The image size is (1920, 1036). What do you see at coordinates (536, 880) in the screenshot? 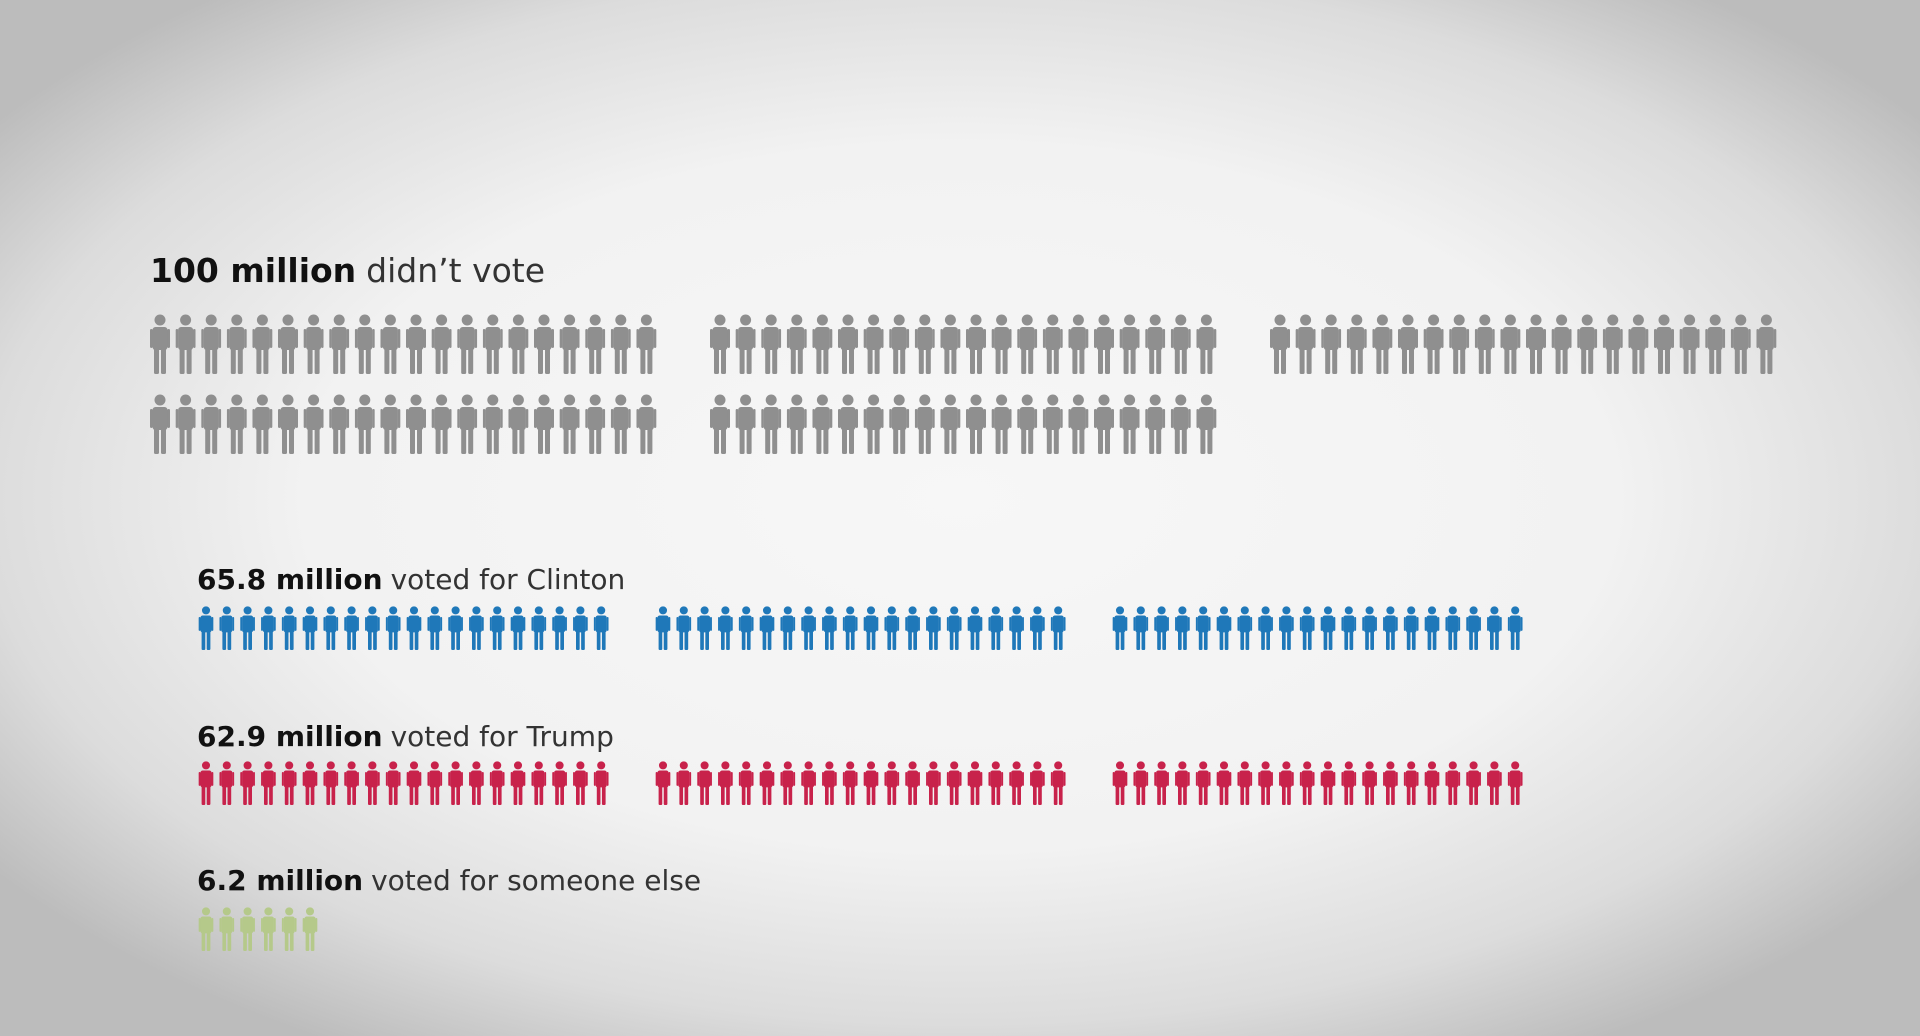
I see `other-text: voted for someone else` at bounding box center [536, 880].